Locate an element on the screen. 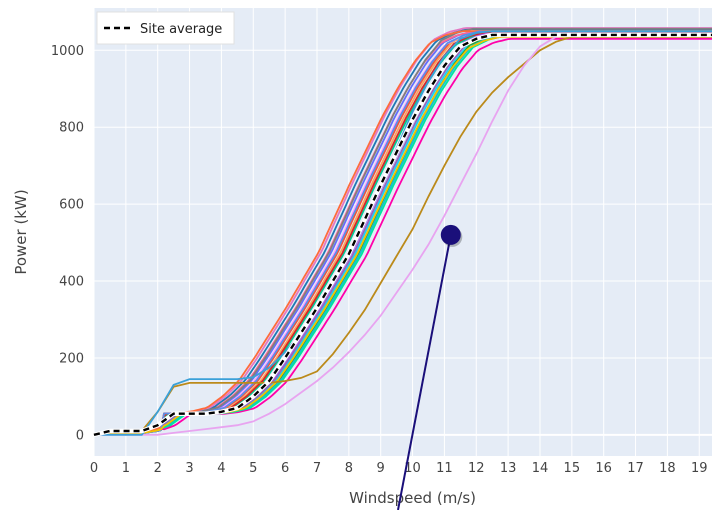 The height and width of the screenshot is (514, 712). y-tick-label: 0 is located at coordinates (80, 435).